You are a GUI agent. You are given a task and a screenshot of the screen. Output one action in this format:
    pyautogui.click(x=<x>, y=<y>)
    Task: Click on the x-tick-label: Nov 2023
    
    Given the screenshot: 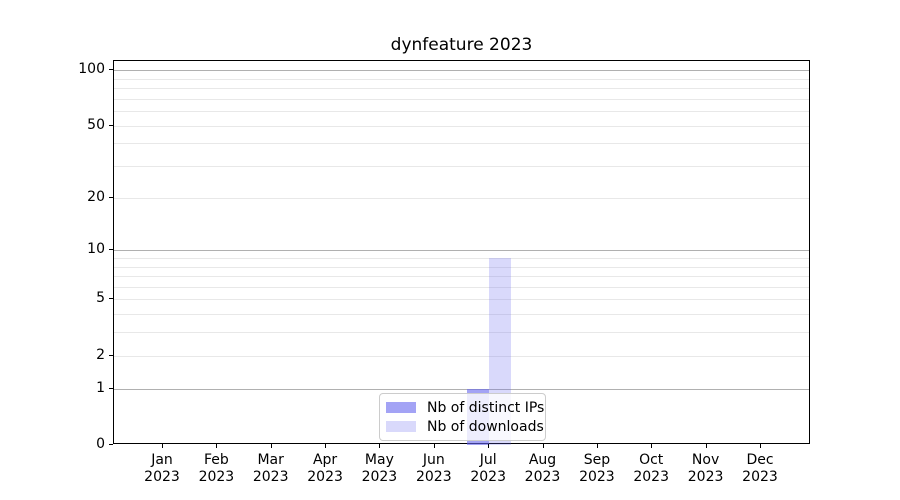 What is the action you would take?
    pyautogui.click(x=706, y=469)
    